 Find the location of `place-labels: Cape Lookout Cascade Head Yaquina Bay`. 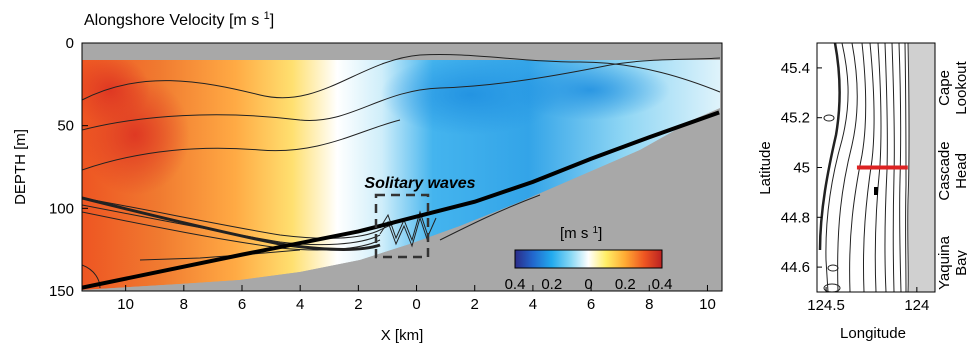

place-labels: Cape Lookout Cascade Head Yaquina Bay is located at coordinates (951, 174).